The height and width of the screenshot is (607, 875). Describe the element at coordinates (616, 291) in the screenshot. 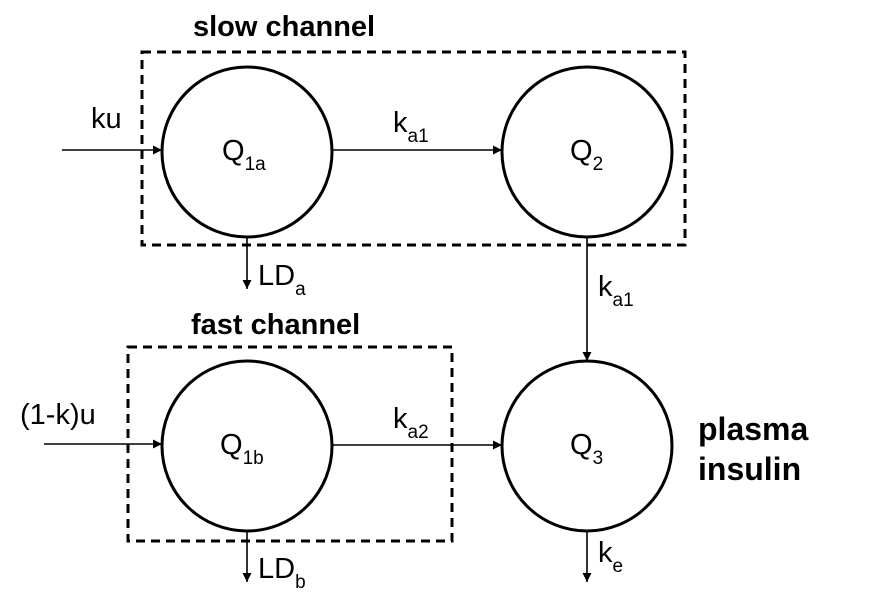

I see `rate-label-right: ka1` at that location.